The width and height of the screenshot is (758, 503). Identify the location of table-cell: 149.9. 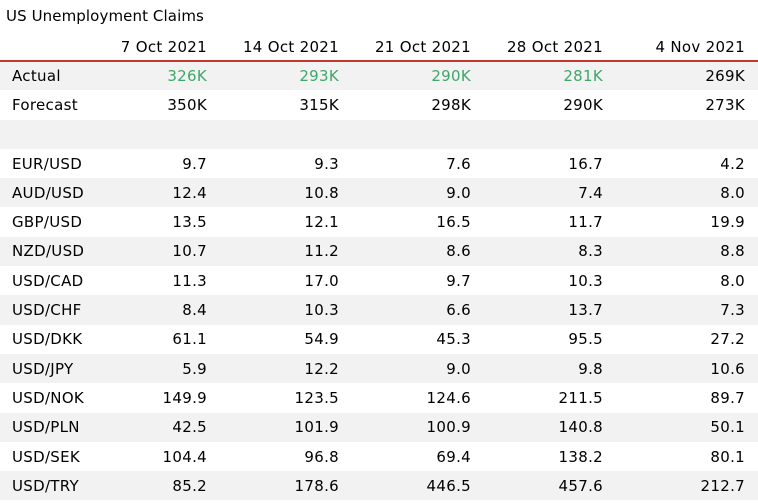
(184, 397).